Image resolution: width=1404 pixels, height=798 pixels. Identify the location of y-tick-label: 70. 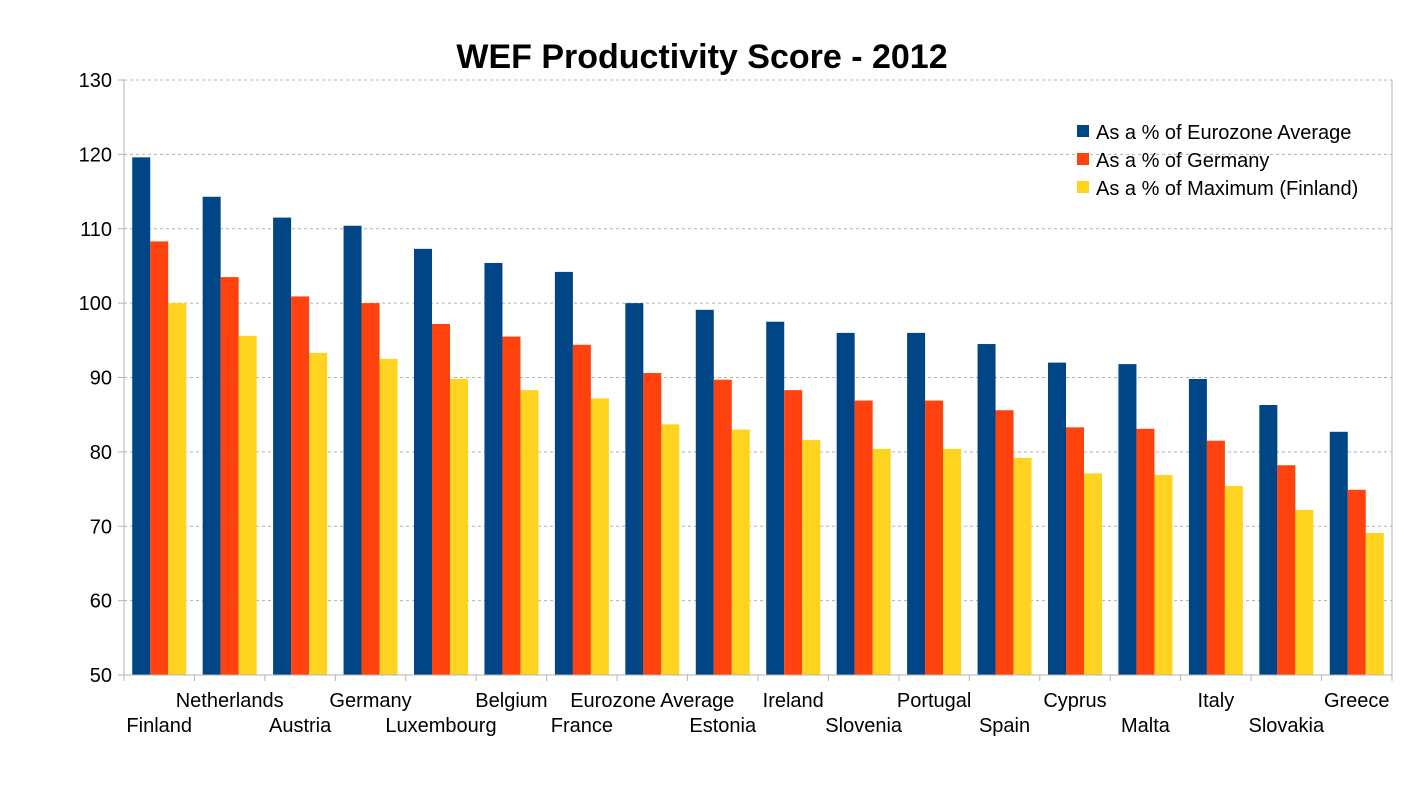
(101, 527).